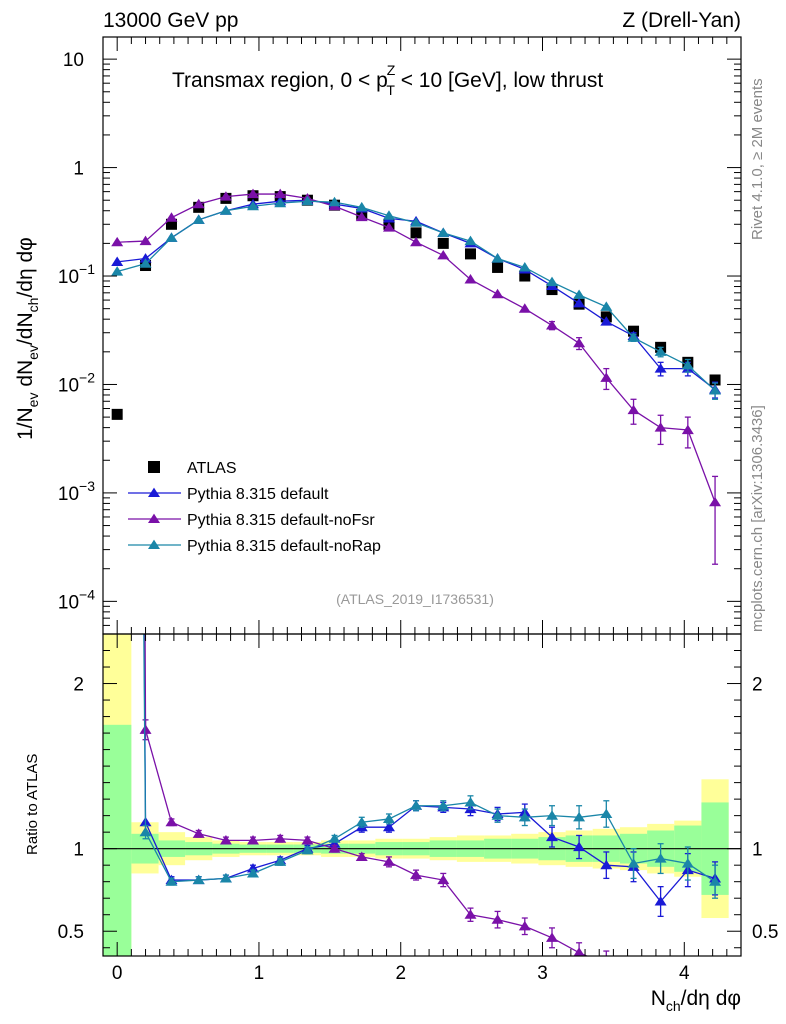 This screenshot has width=786, height=1024. Describe the element at coordinates (154, 467) in the screenshot. I see `legend-marker-atlas` at that location.